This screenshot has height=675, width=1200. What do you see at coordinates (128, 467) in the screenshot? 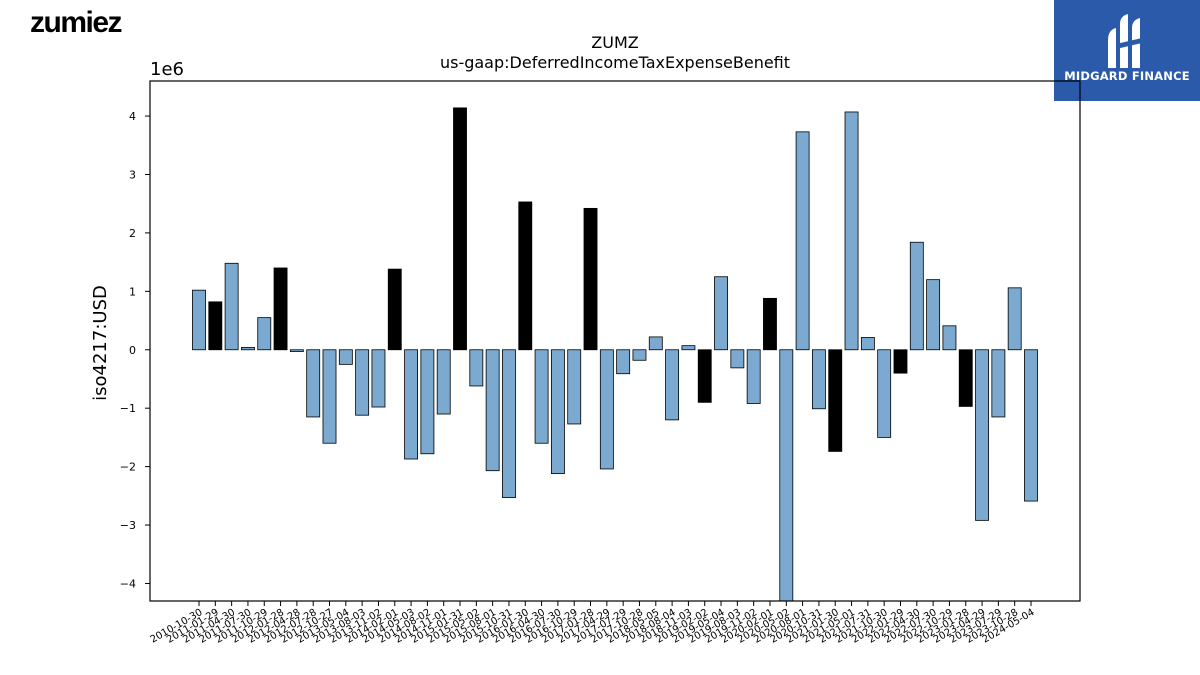
I see `y-tick-label: −2` at bounding box center [128, 467].